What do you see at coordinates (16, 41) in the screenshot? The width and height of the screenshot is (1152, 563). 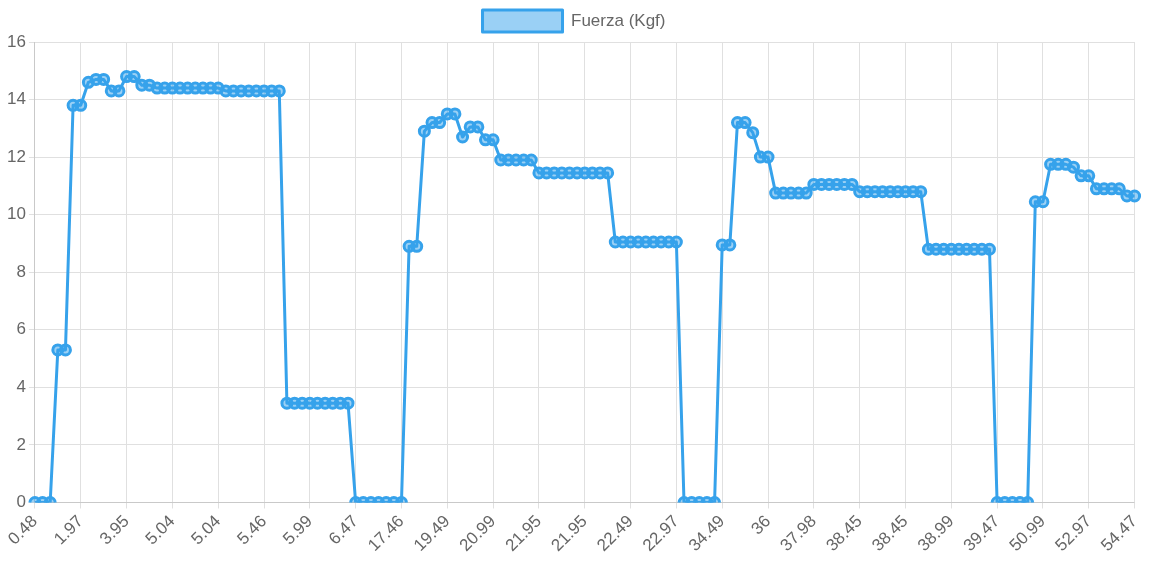 I see `y-tick-label: 16` at bounding box center [16, 41].